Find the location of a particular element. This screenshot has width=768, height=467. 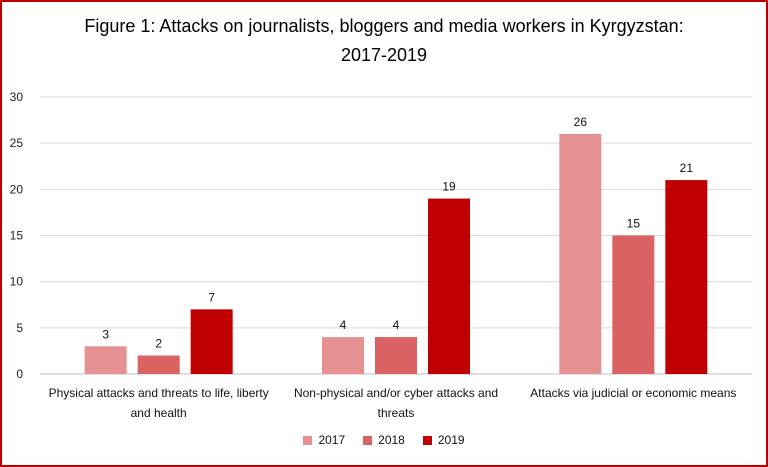

legend-item-2018: 2018 is located at coordinates (384, 440).